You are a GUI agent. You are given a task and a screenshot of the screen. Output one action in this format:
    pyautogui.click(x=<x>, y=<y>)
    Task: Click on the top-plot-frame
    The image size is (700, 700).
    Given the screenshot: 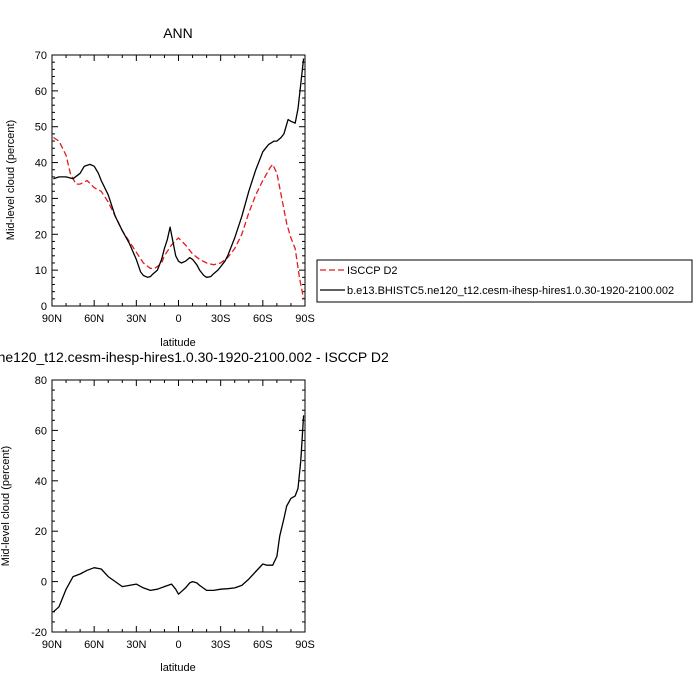 What is the action you would take?
    pyautogui.click(x=178, y=180)
    